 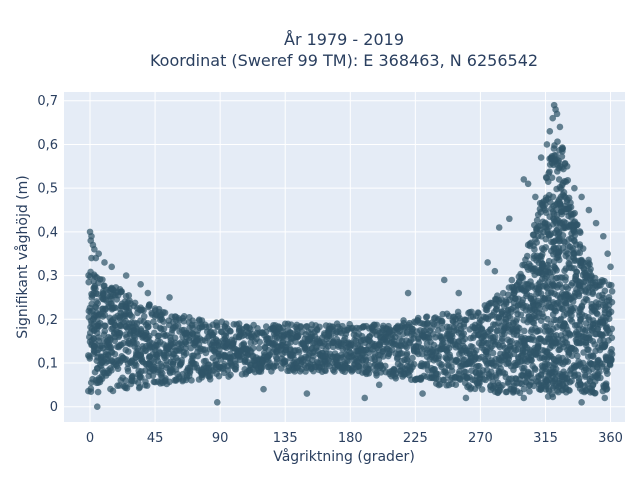 What do you see at coordinates (350, 438) in the screenshot?
I see `x-tick-label: 180` at bounding box center [350, 438].